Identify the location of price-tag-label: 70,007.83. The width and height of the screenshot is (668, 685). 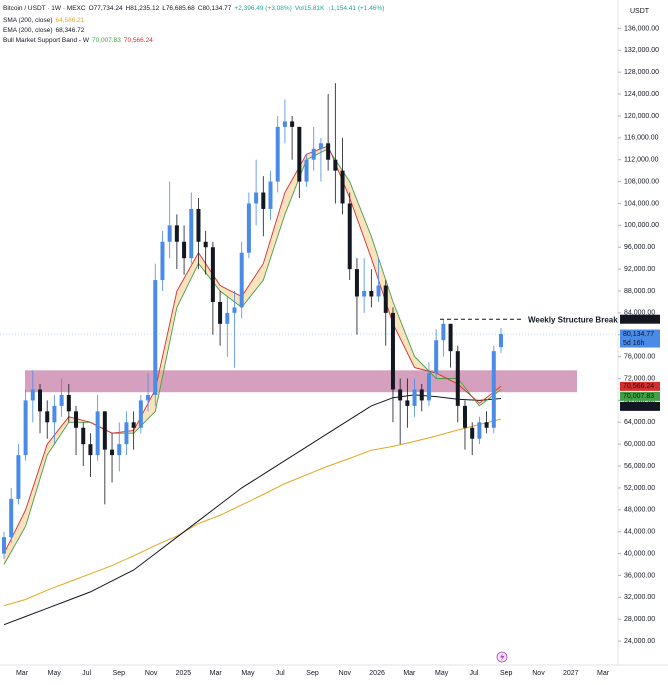
(638, 396).